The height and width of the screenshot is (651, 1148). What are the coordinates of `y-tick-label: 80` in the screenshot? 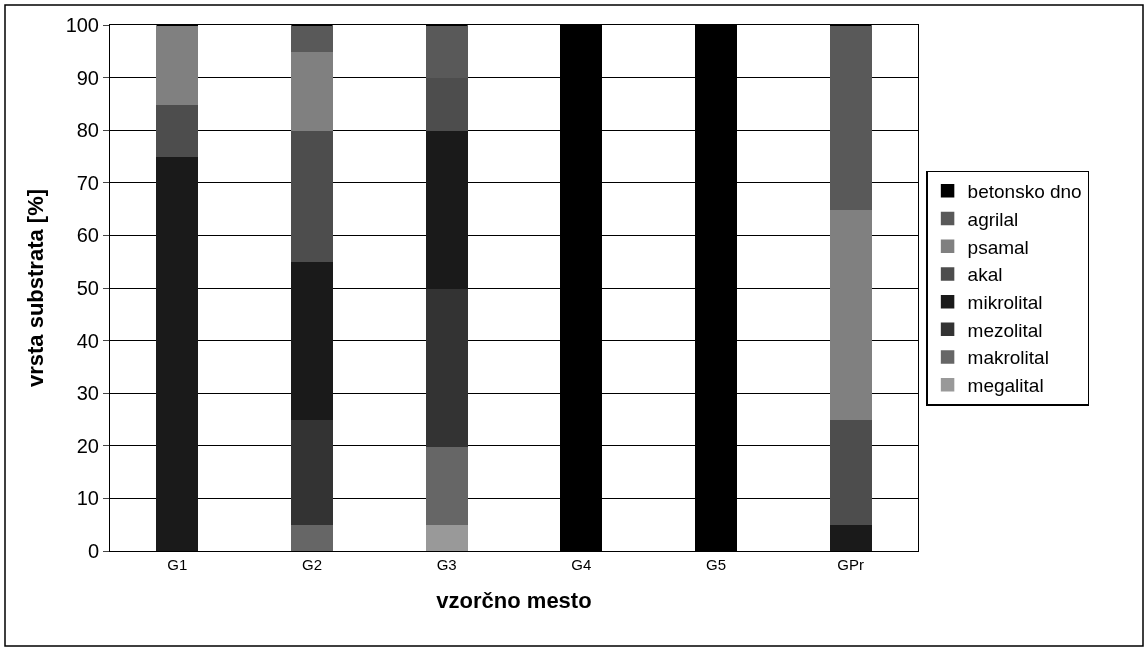 It's located at (87, 130).